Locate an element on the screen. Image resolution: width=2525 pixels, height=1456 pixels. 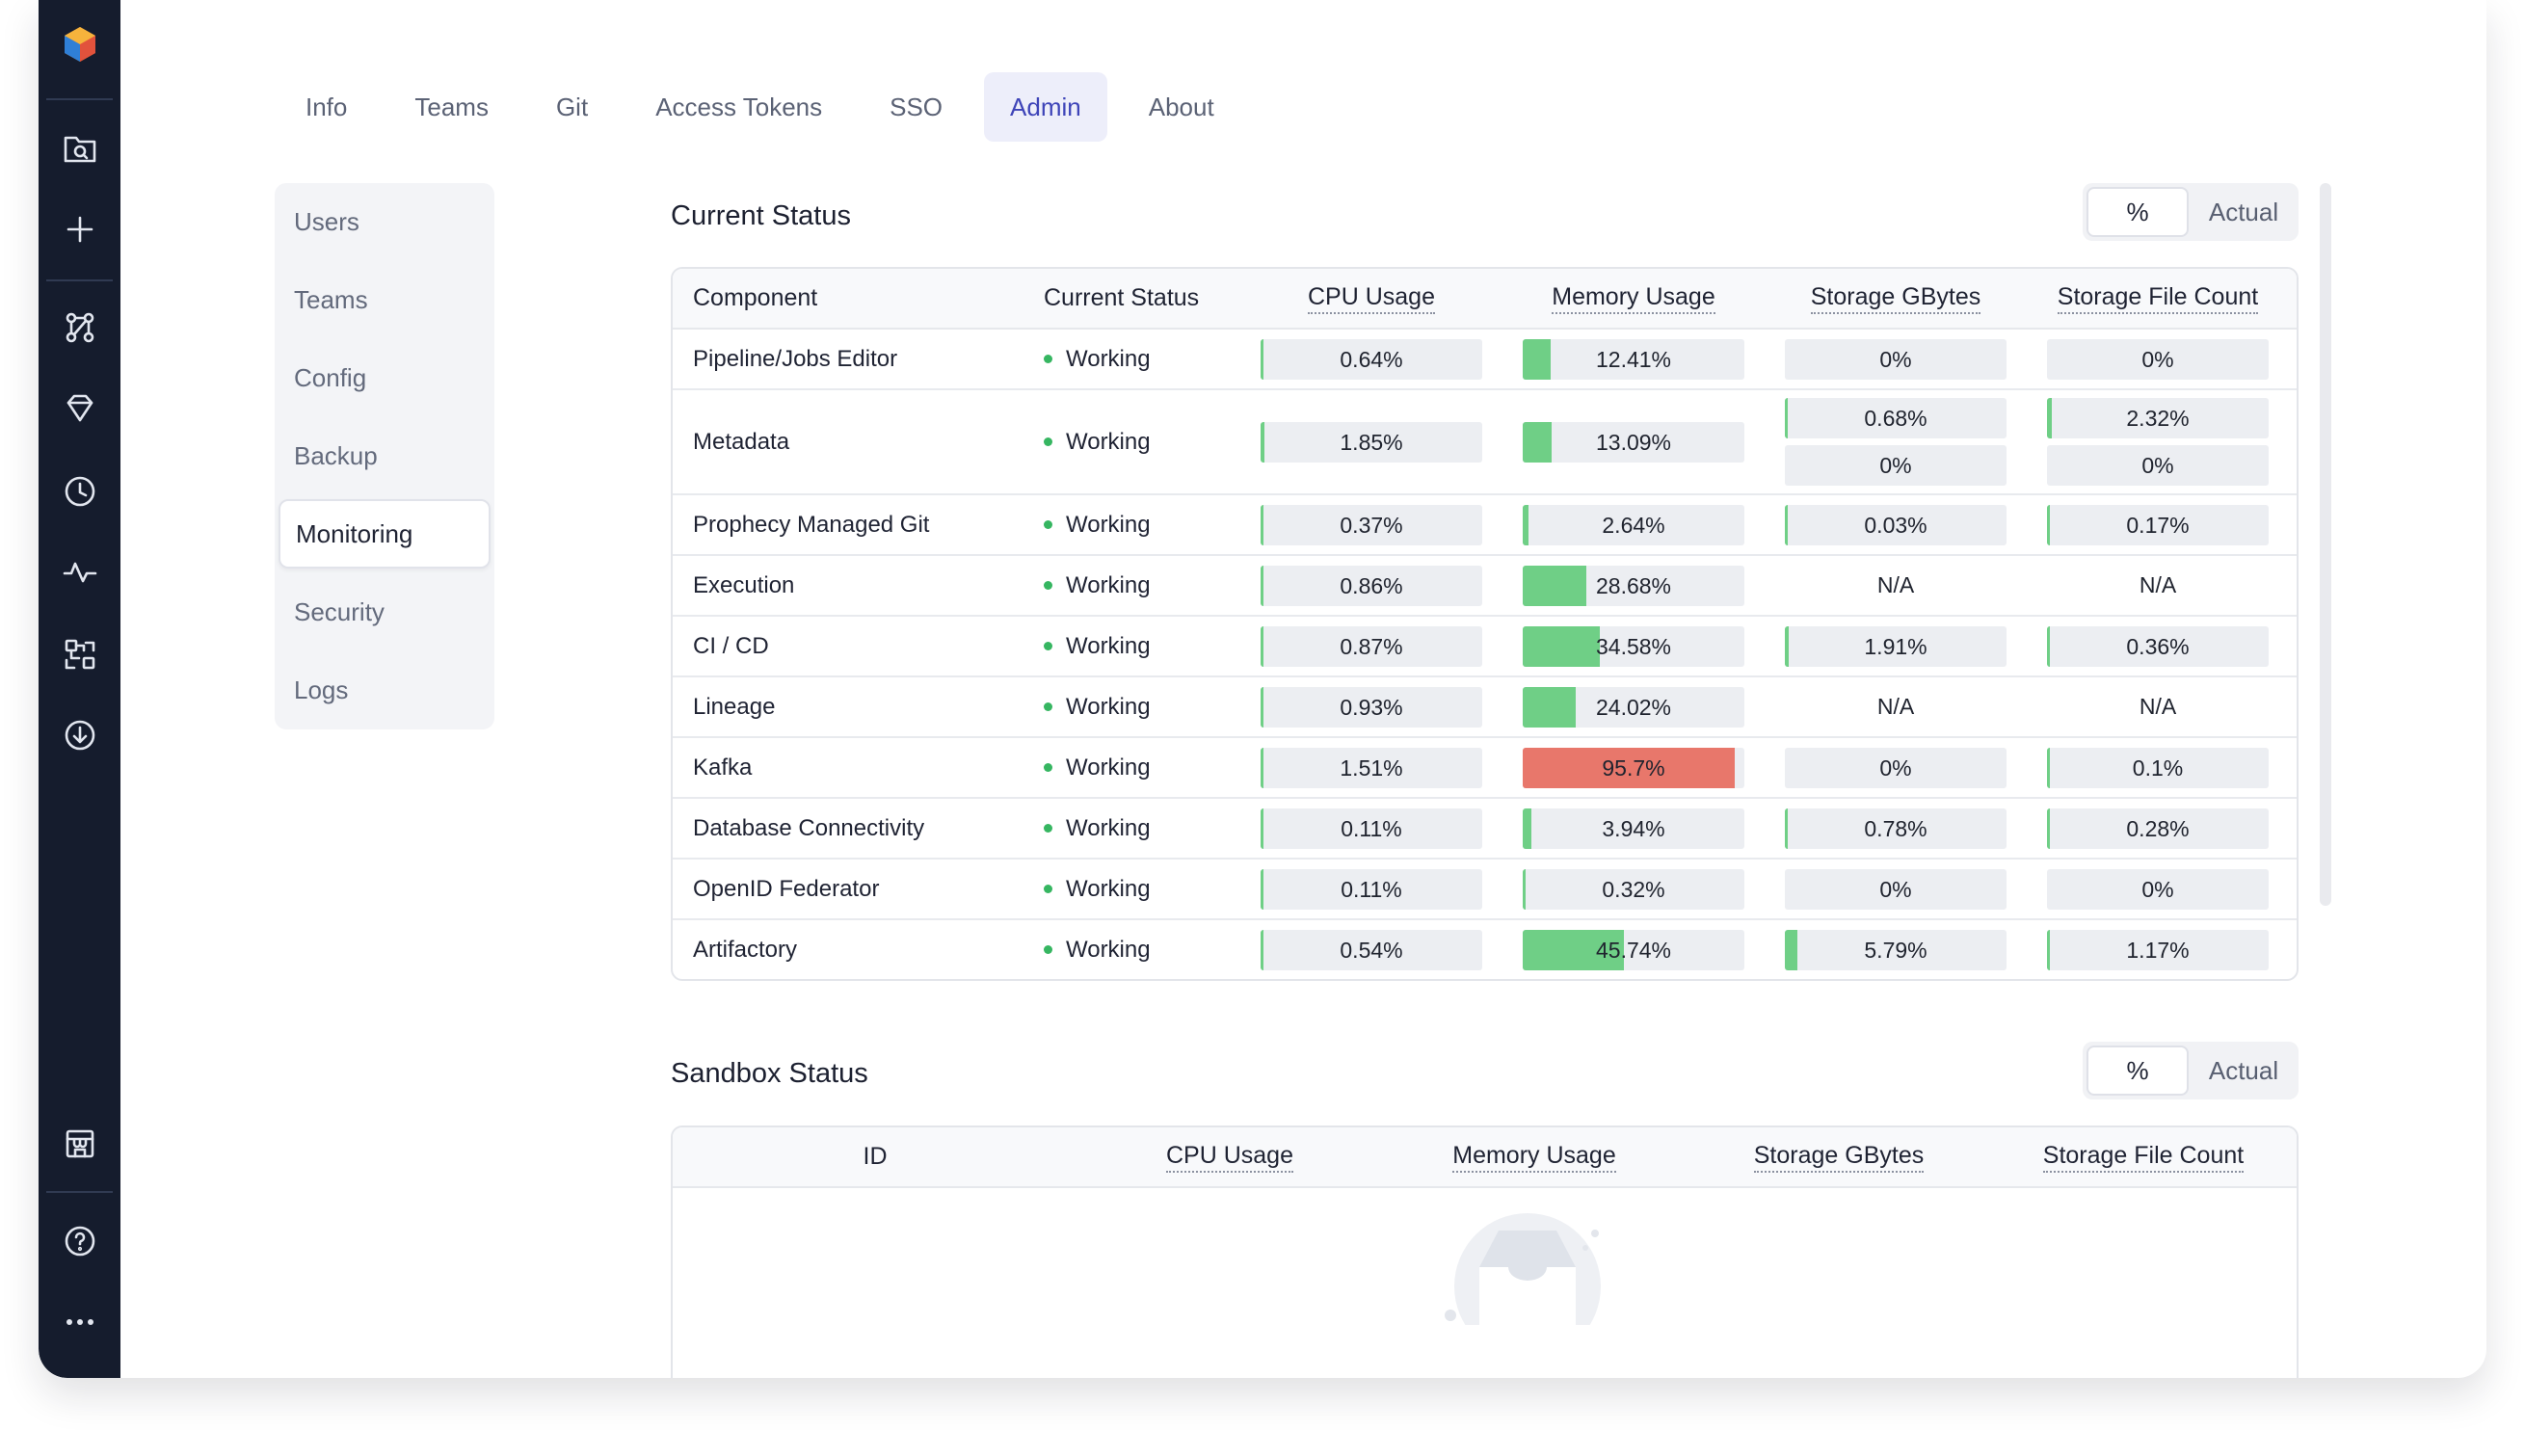
activity-icon is located at coordinates (80, 572).